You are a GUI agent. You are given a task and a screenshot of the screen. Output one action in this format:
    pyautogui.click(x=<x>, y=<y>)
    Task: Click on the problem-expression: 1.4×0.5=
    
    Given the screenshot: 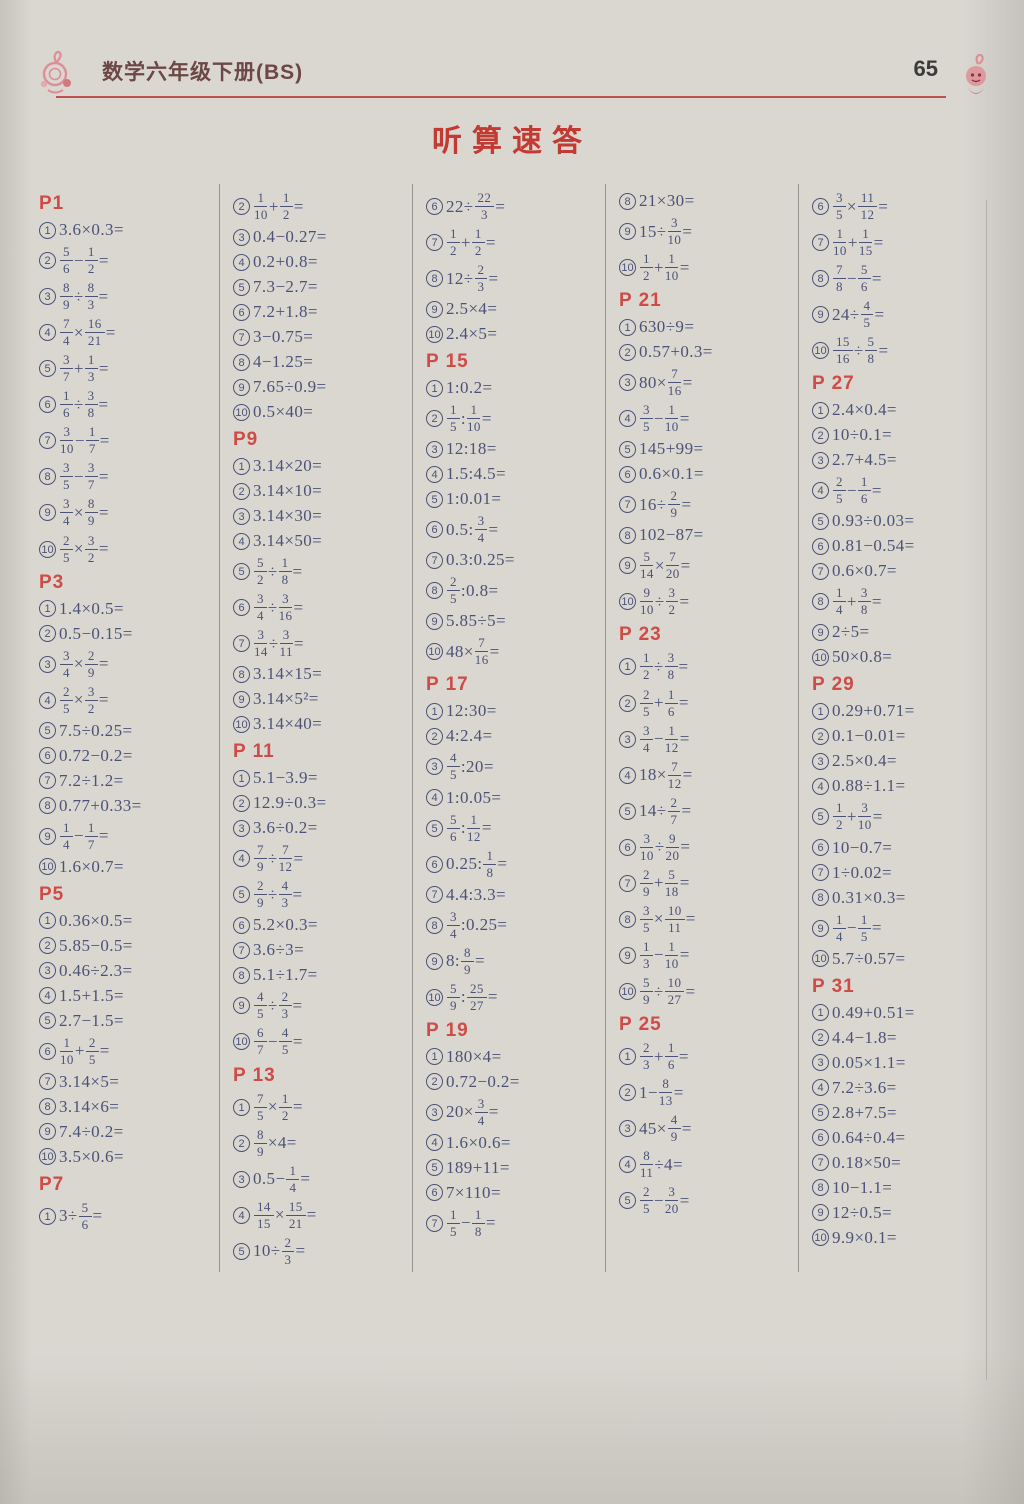 What is the action you would take?
    pyautogui.click(x=91, y=609)
    